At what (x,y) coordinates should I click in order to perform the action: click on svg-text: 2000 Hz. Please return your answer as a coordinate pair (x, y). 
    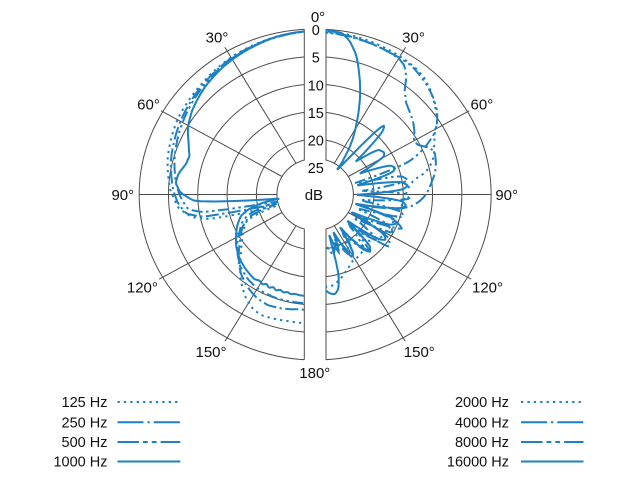
    Looking at the image, I should click on (482, 403).